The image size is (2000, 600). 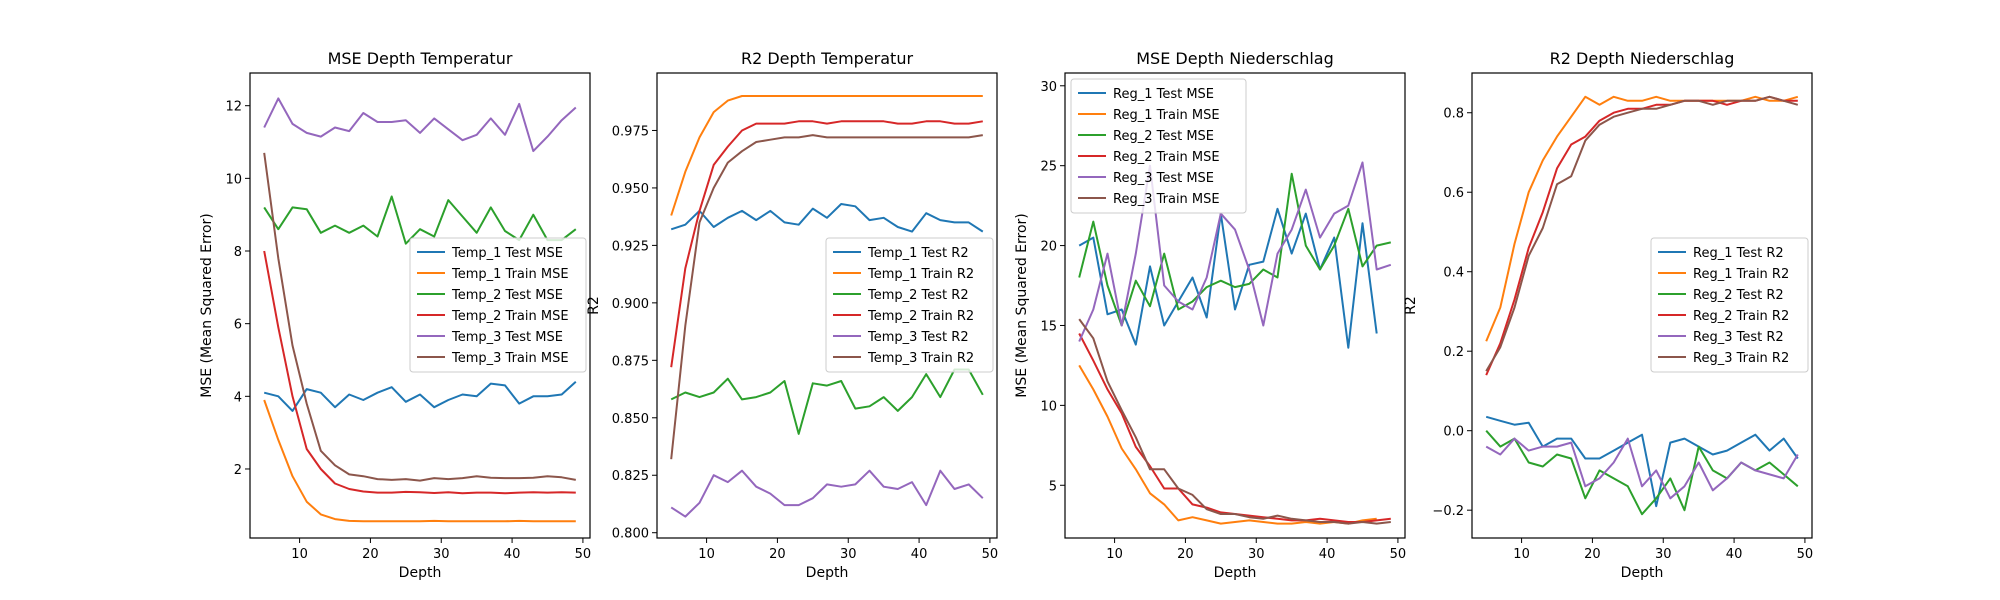 What do you see at coordinates (920, 358) in the screenshot?
I see `legend-label: Temp_3 Train R2` at bounding box center [920, 358].